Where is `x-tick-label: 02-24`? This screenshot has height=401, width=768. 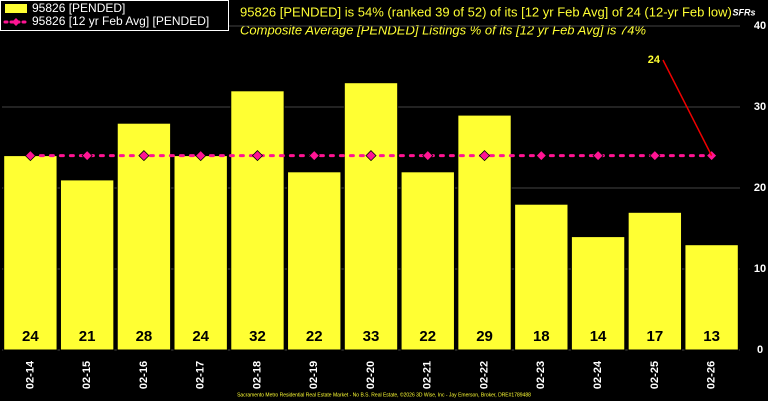 x-tick-label: 02-24 is located at coordinates (598, 374).